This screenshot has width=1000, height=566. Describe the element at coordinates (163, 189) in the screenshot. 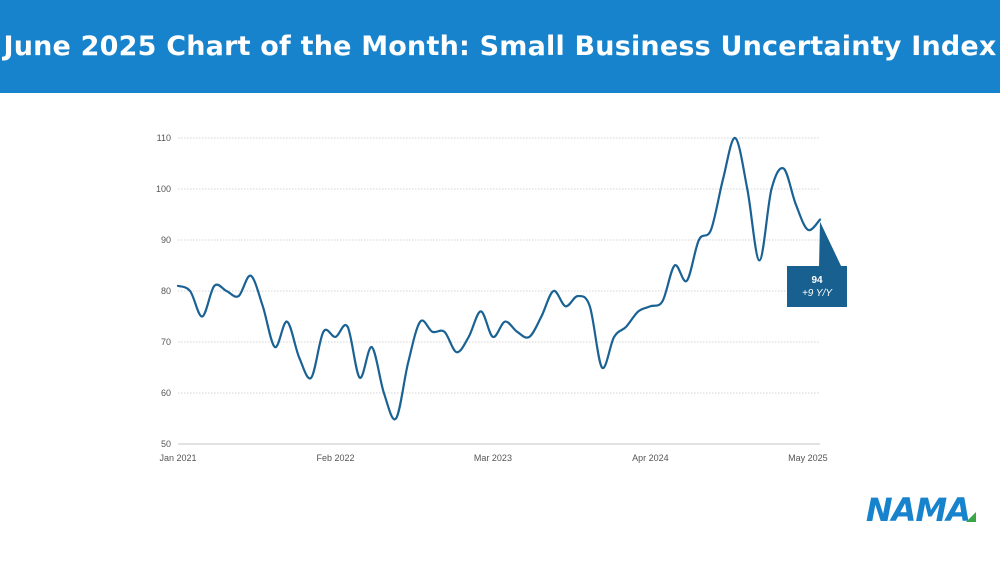

I see `y-tick-label: 100` at that location.